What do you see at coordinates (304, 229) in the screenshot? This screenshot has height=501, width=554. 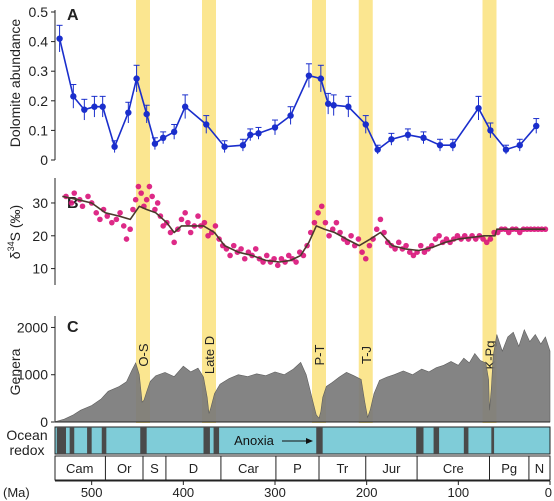 I see `sulfur-trend-line` at bounding box center [304, 229].